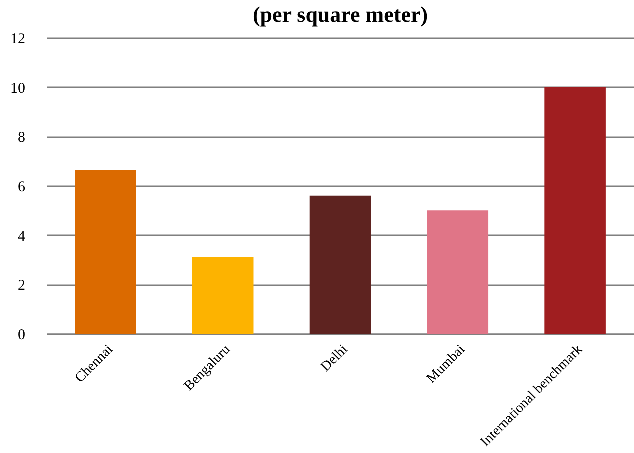 The image size is (634, 453). What do you see at coordinates (22, 188) in the screenshot?
I see `y-tick-label: 6` at bounding box center [22, 188].